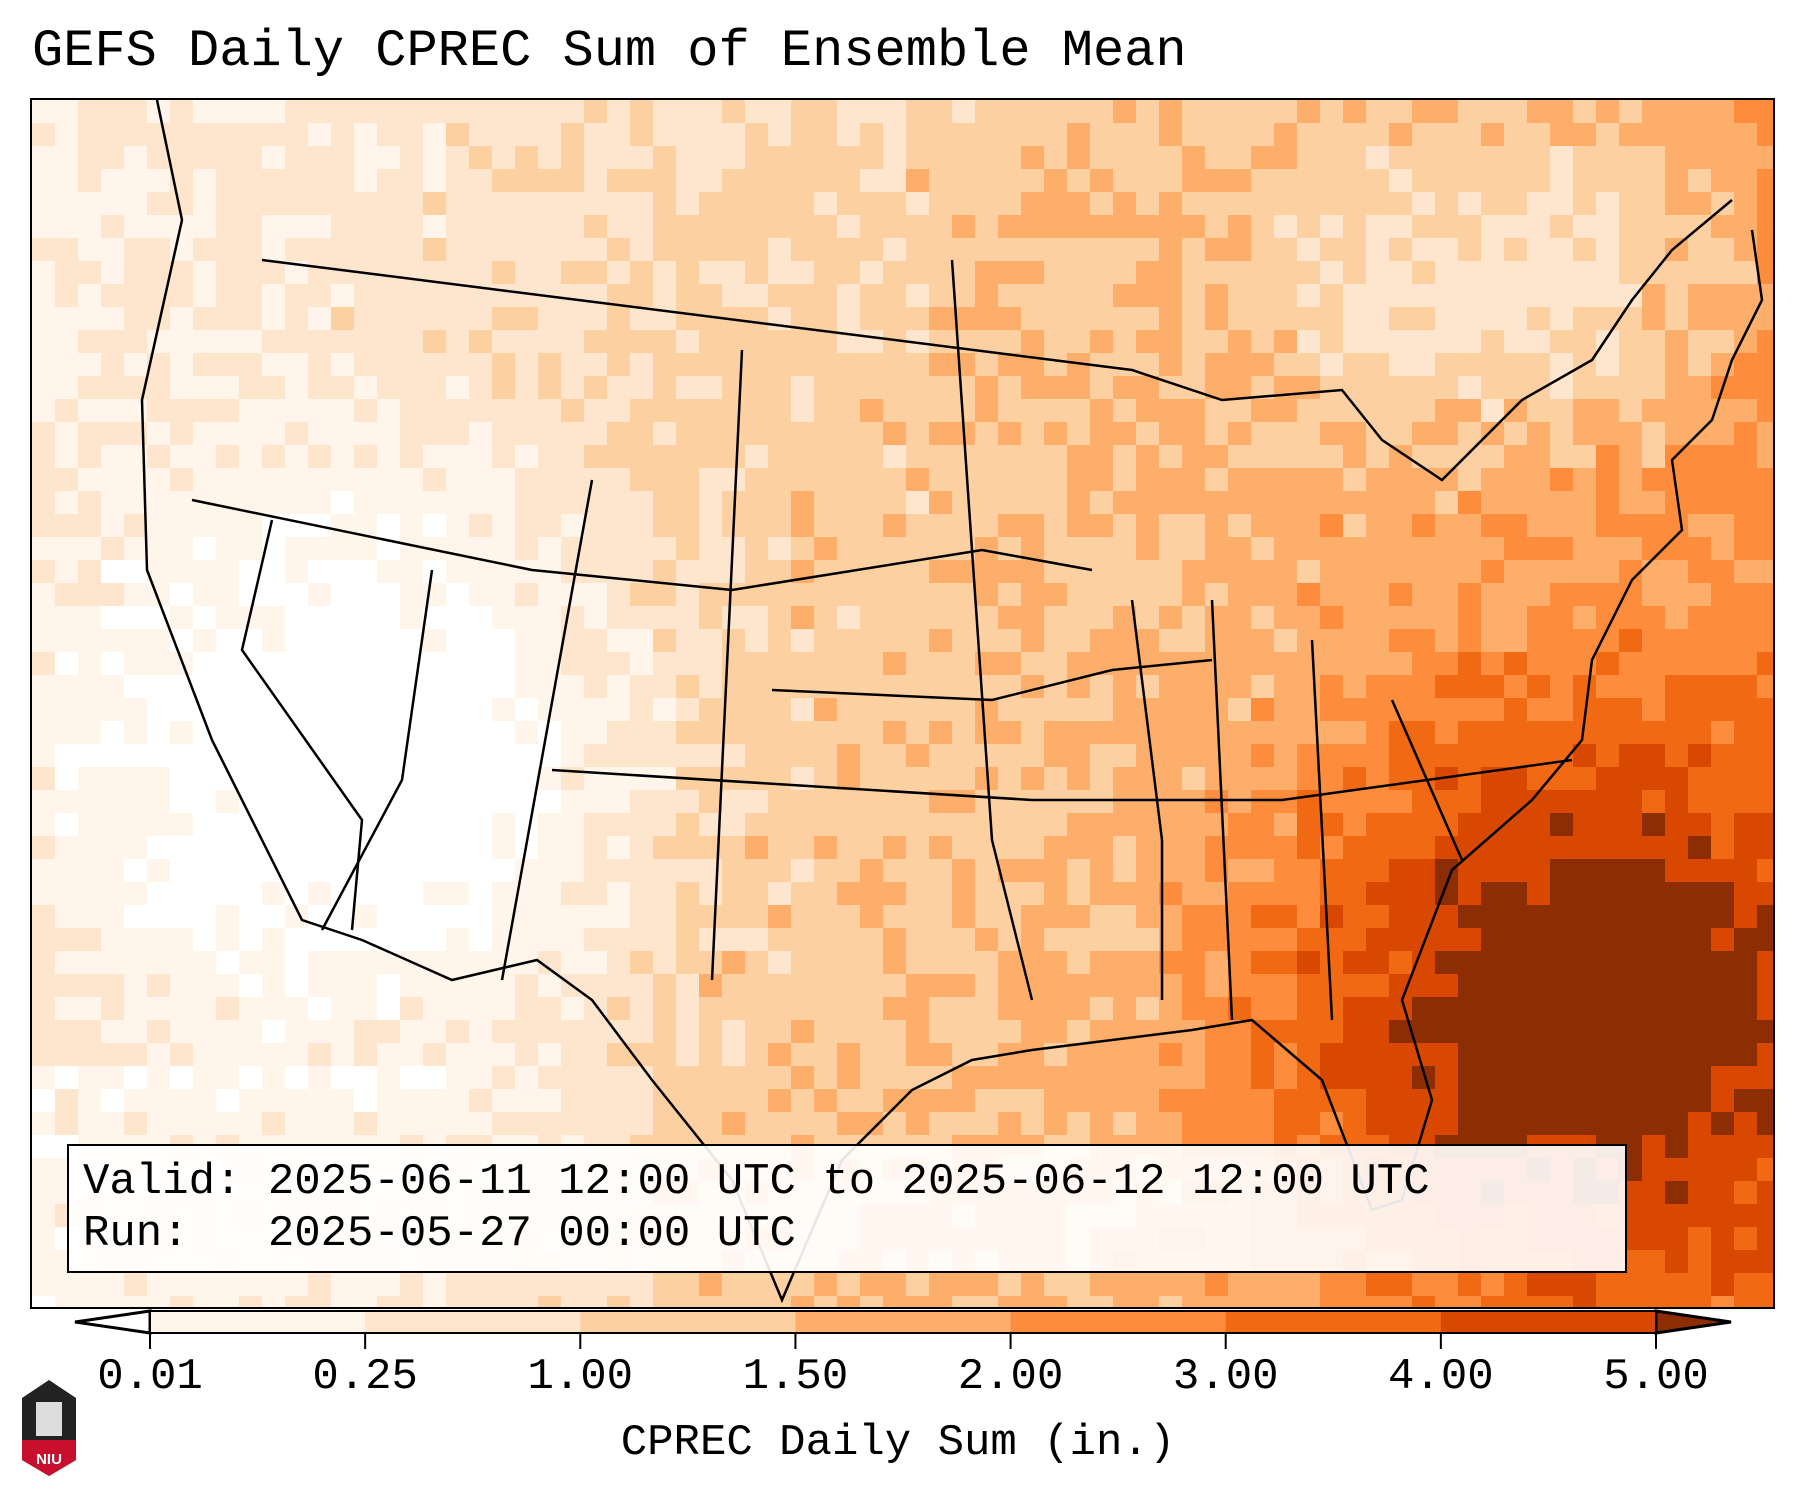  I want to click on niu-logo: NIU, so click(49, 1428).